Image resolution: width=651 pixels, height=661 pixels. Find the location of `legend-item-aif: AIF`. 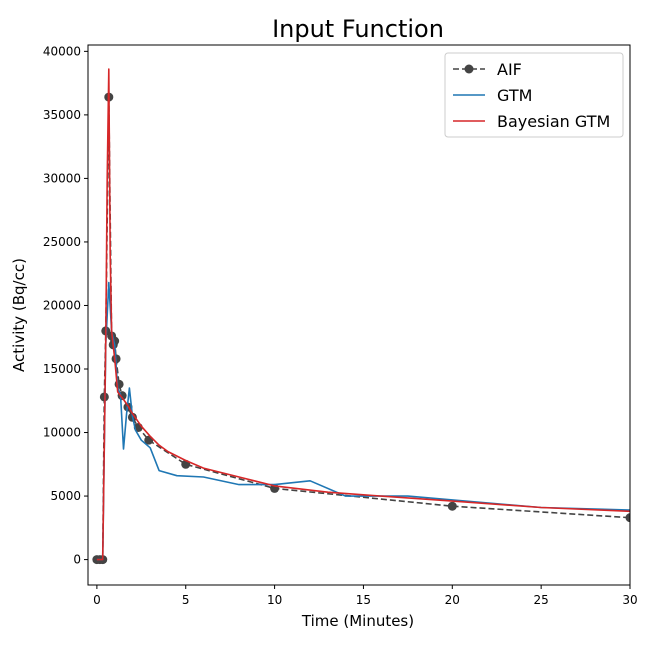

legend-item-aif: AIF is located at coordinates (487, 69).